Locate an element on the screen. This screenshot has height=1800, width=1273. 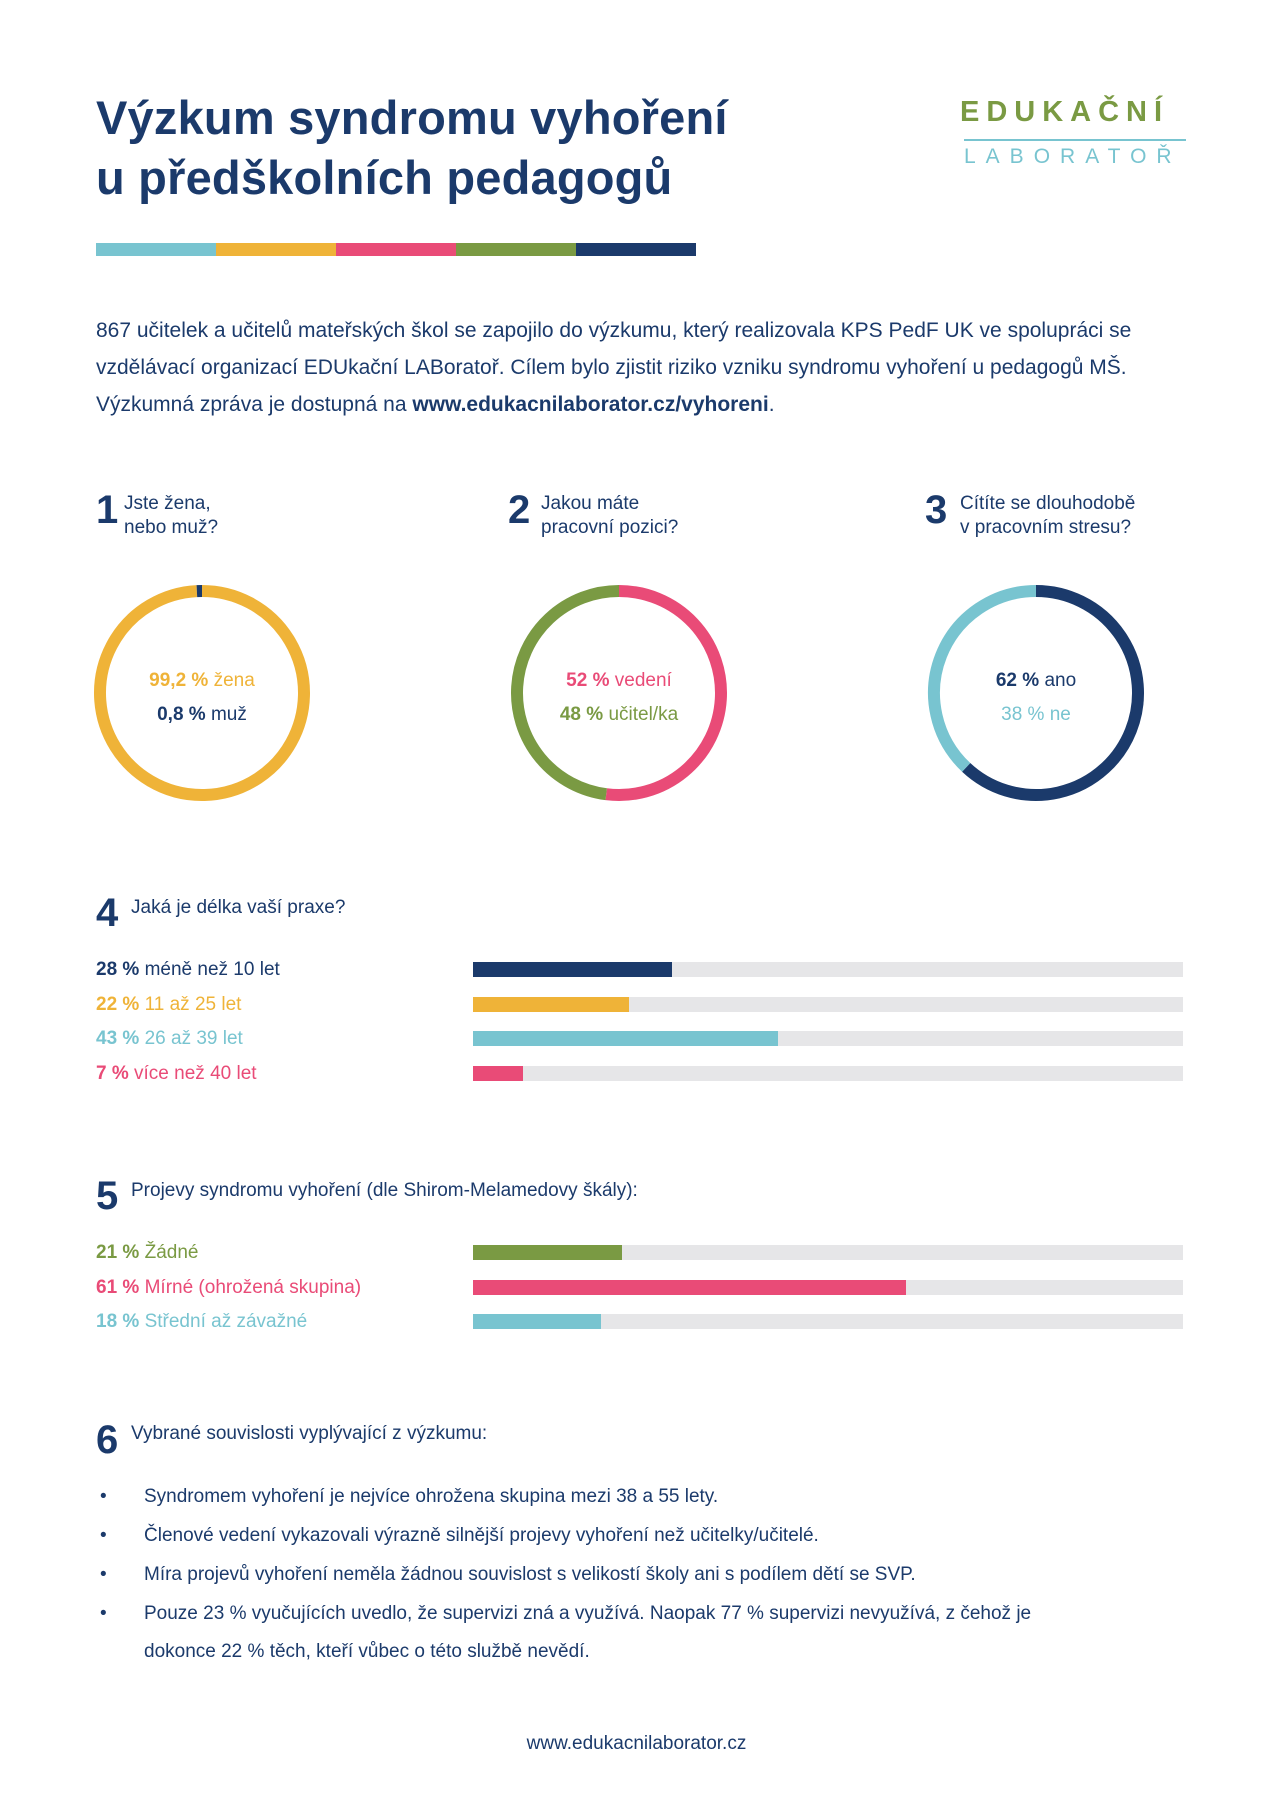
intro-end: . is located at coordinates (771, 404).